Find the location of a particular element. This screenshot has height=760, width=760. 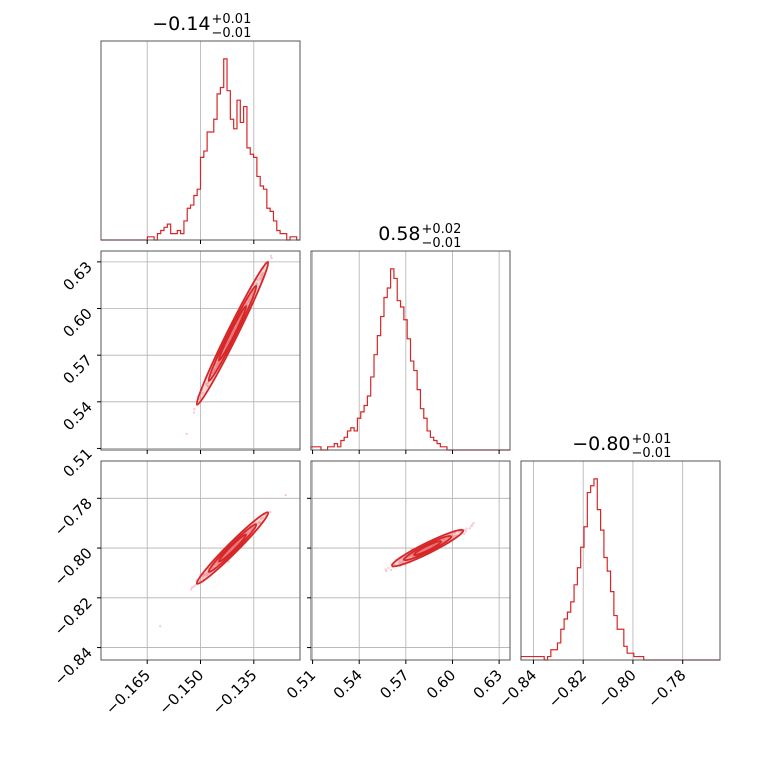

x-tick-label-2: −0.84 is located at coordinates (517, 688).